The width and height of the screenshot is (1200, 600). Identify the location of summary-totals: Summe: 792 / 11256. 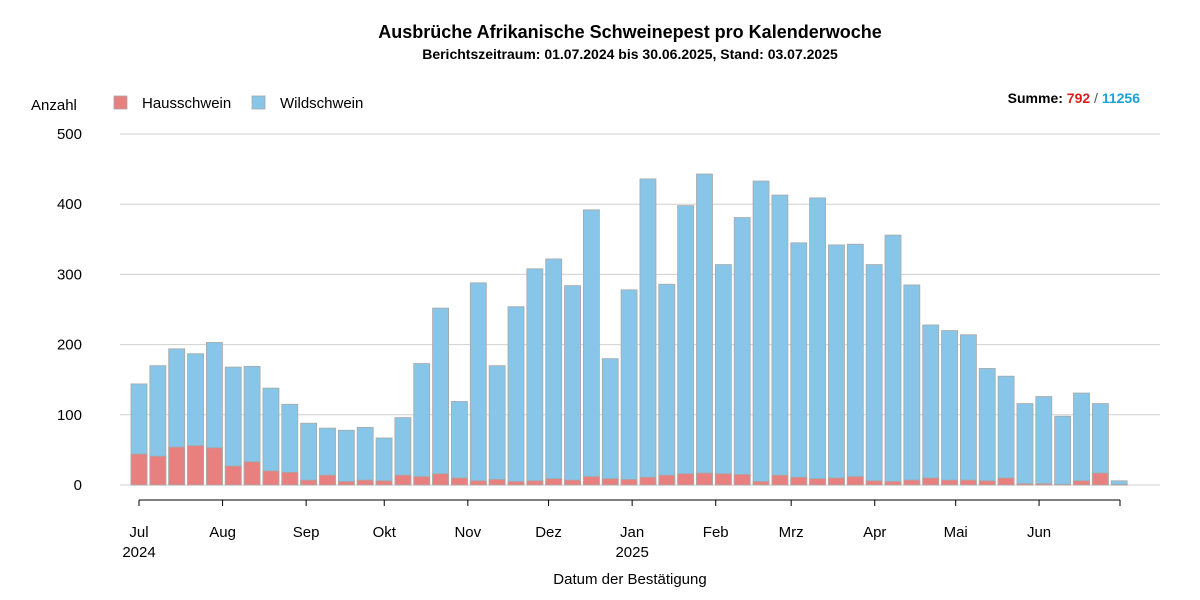
(1074, 98).